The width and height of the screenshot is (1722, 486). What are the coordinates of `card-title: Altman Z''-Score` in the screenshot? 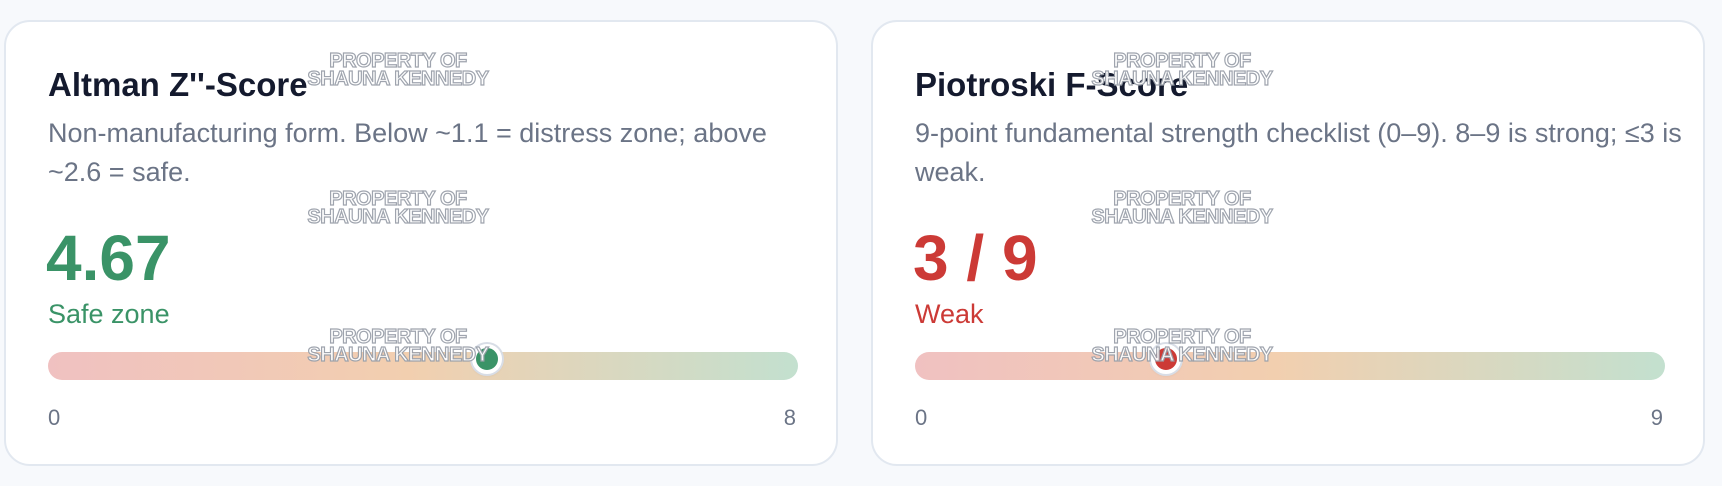 It's located at (178, 84).